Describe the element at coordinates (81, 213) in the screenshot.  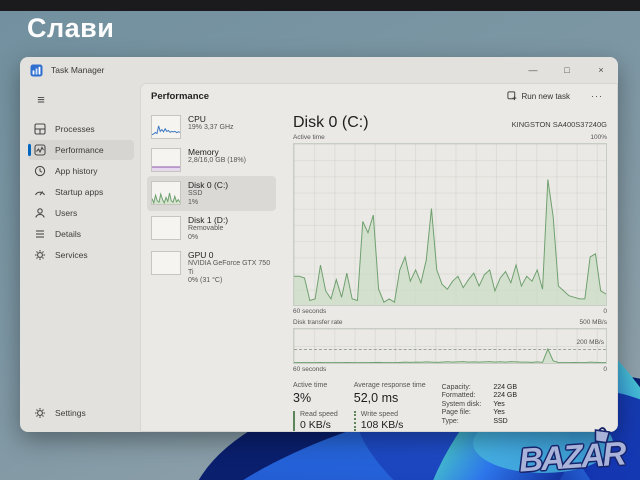
I see `nav-item-users: Users` at that location.